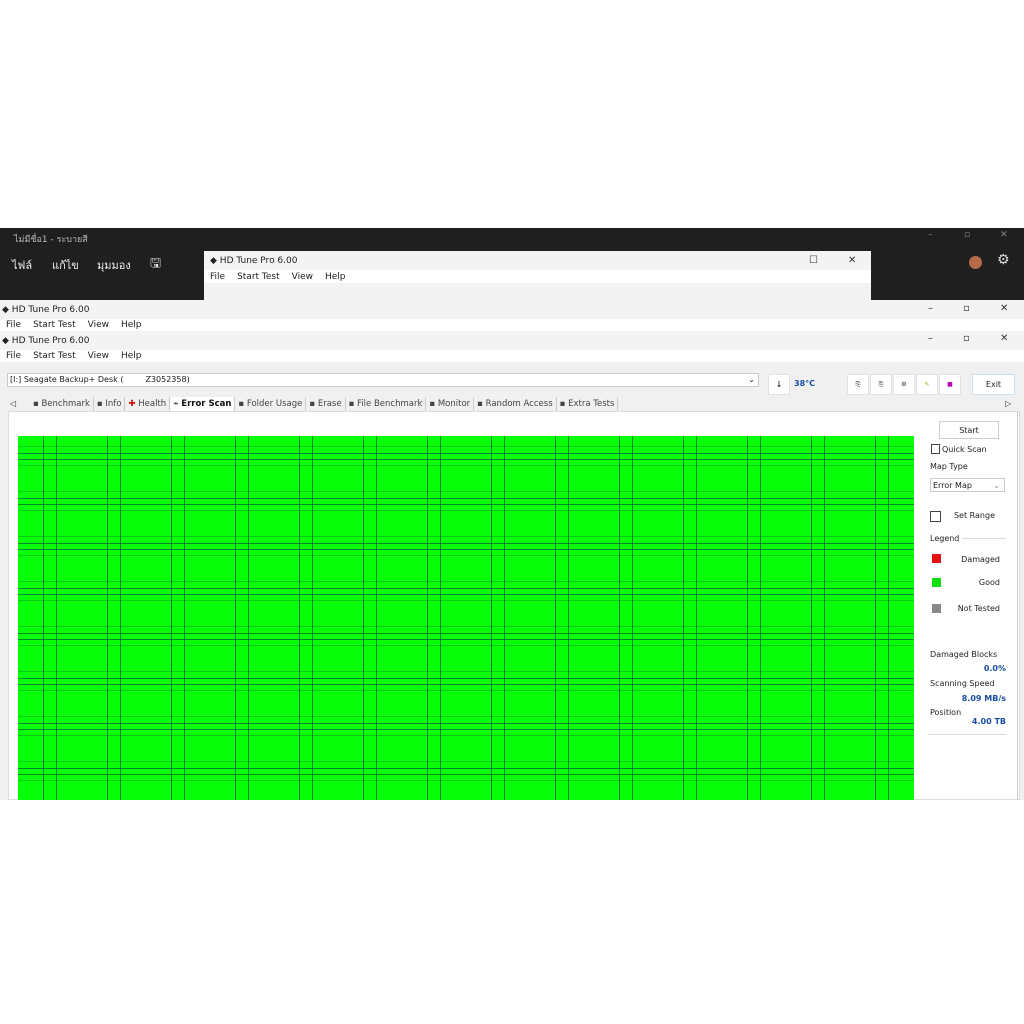 The width and height of the screenshot is (1024, 1024). Describe the element at coordinates (964, 654) in the screenshot. I see `damaged-blocks-label: Damaged Blocks` at that location.